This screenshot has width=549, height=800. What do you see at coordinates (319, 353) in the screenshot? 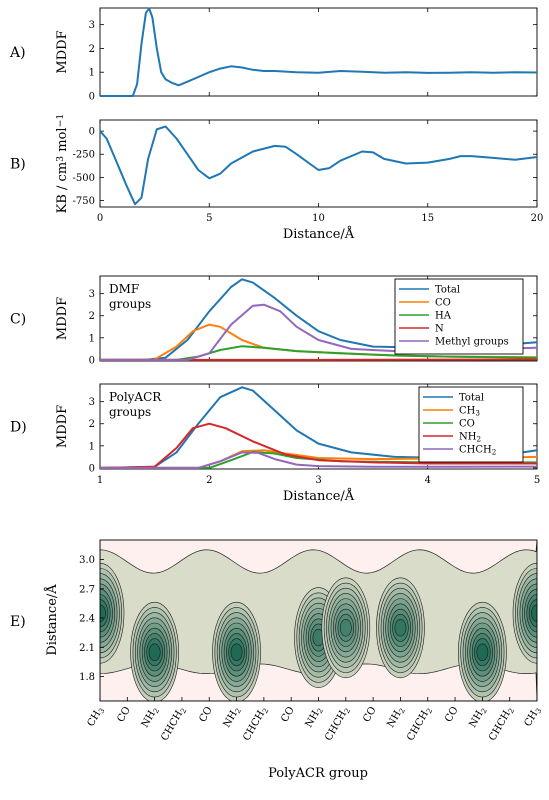
I see `series-line-ha` at bounding box center [319, 353].